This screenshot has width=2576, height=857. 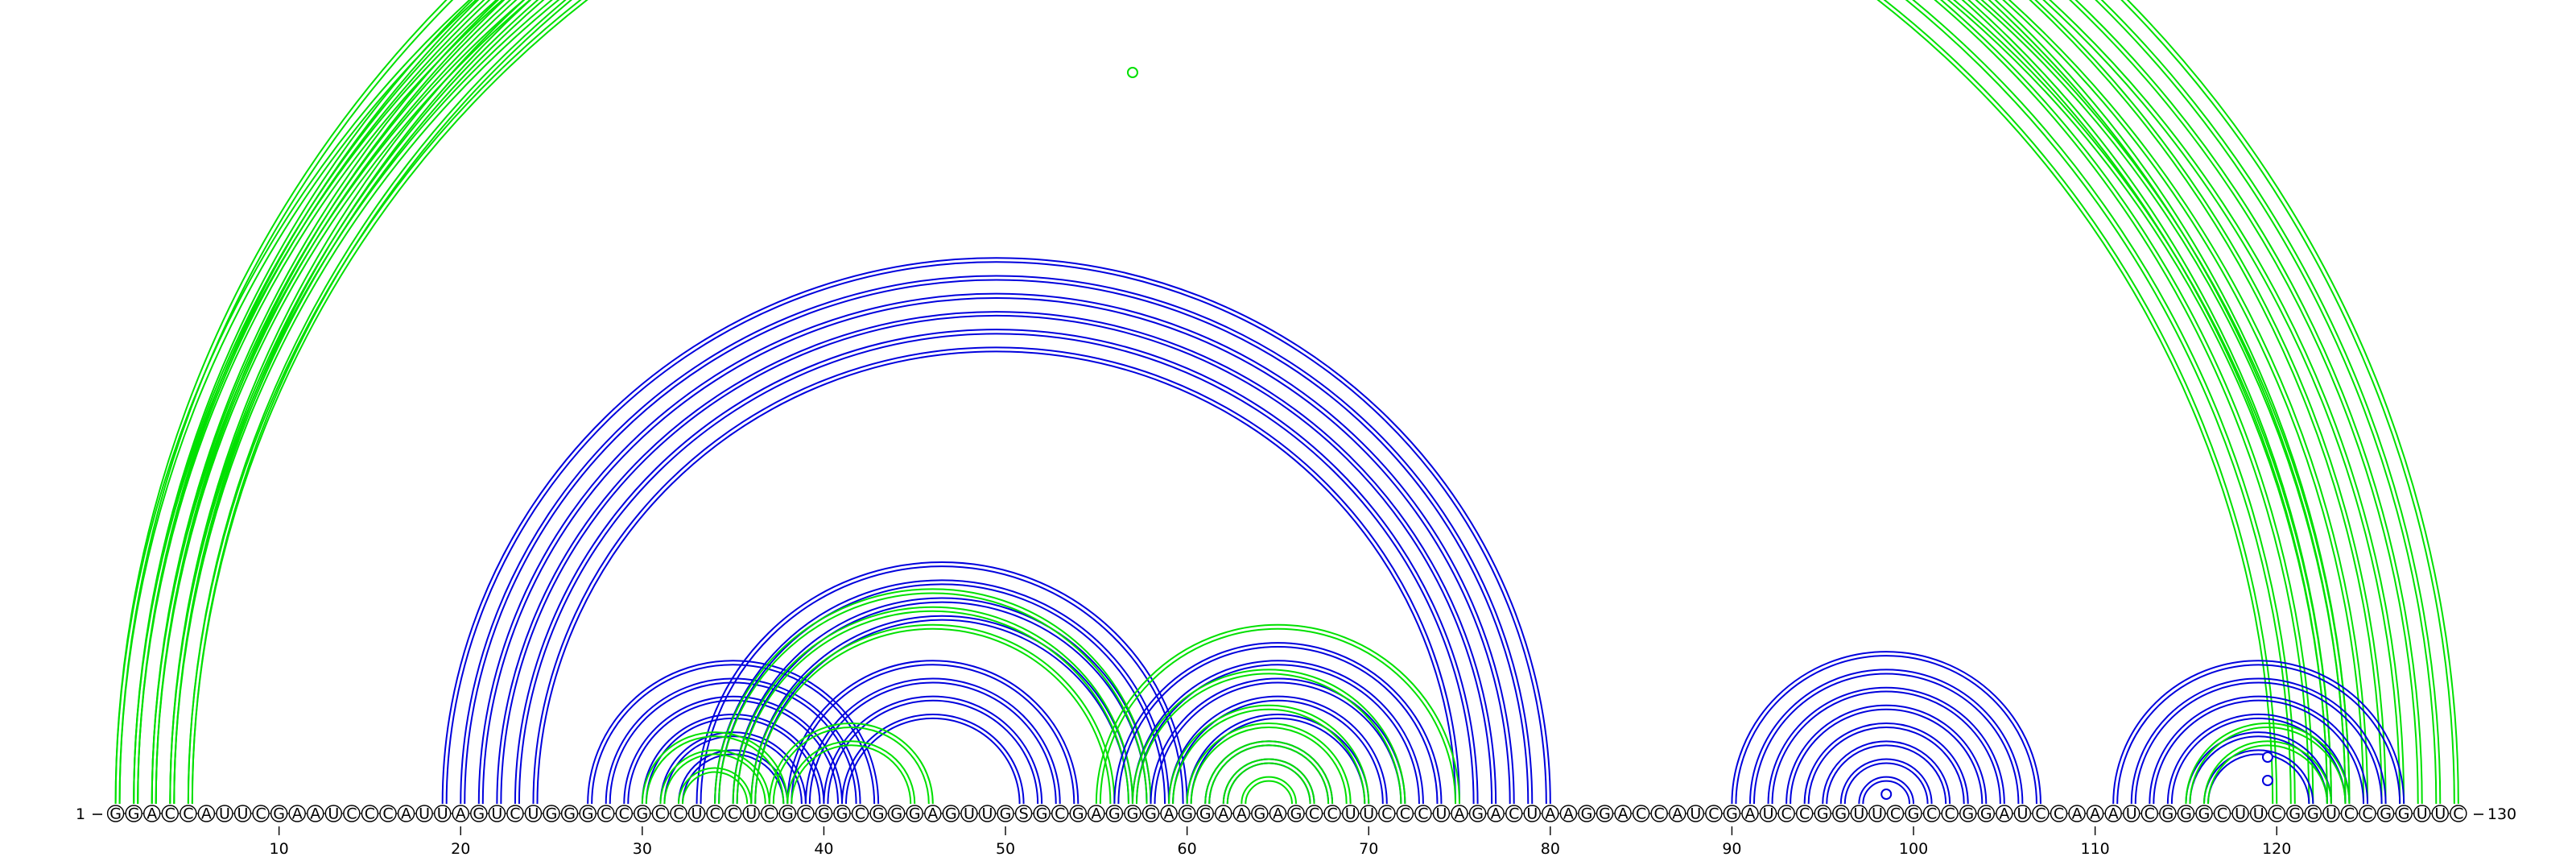 I want to click on tick-label: 30, so click(x=642, y=849).